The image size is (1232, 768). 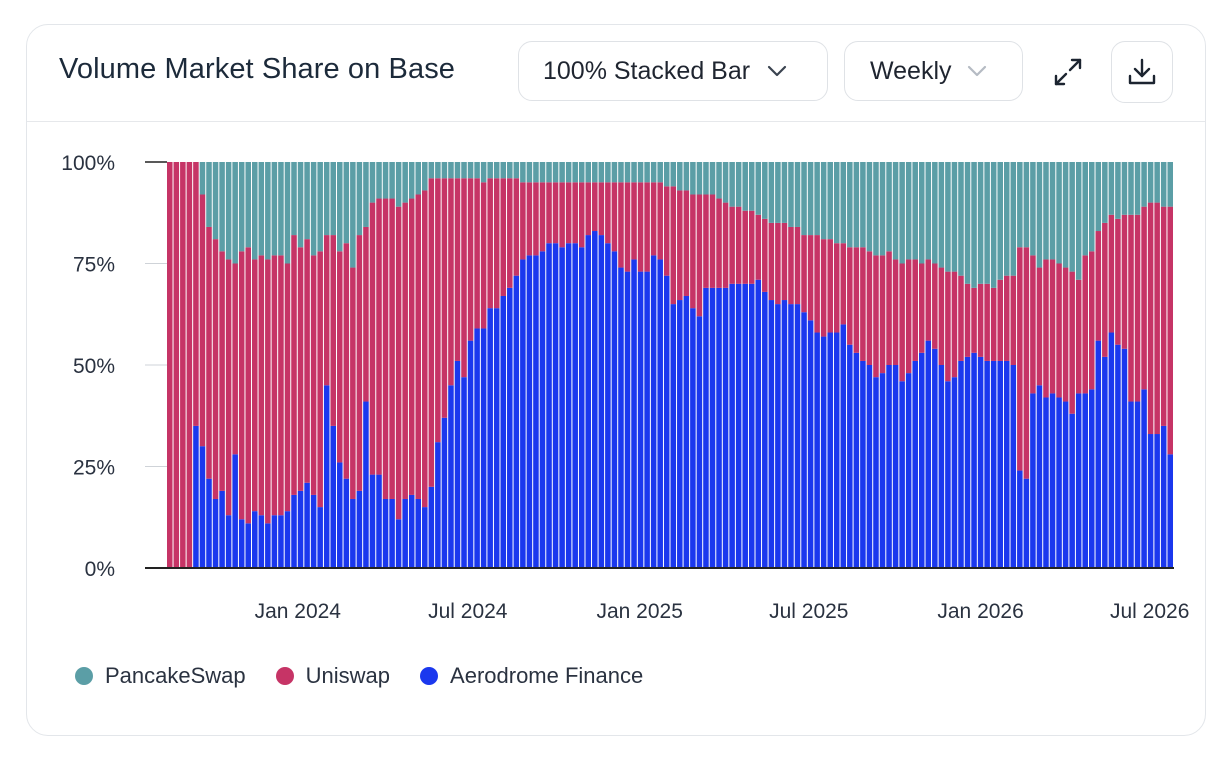 I want to click on legend-item-uniswap: Uniswap, so click(x=333, y=676).